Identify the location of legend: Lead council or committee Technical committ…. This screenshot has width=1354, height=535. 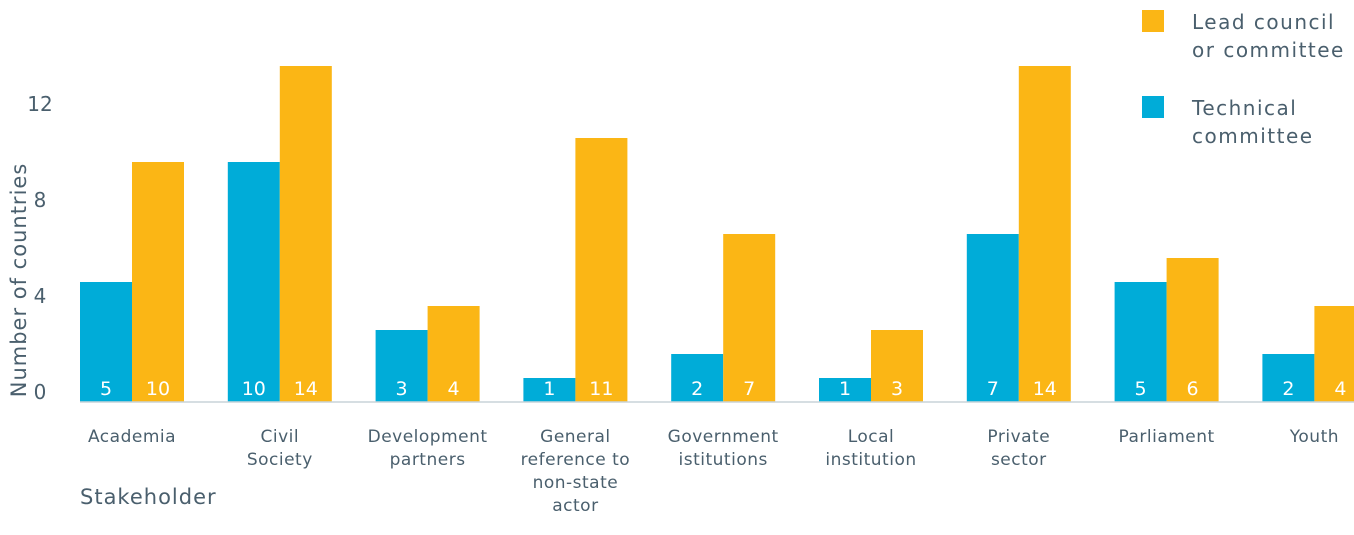
(1243, 79).